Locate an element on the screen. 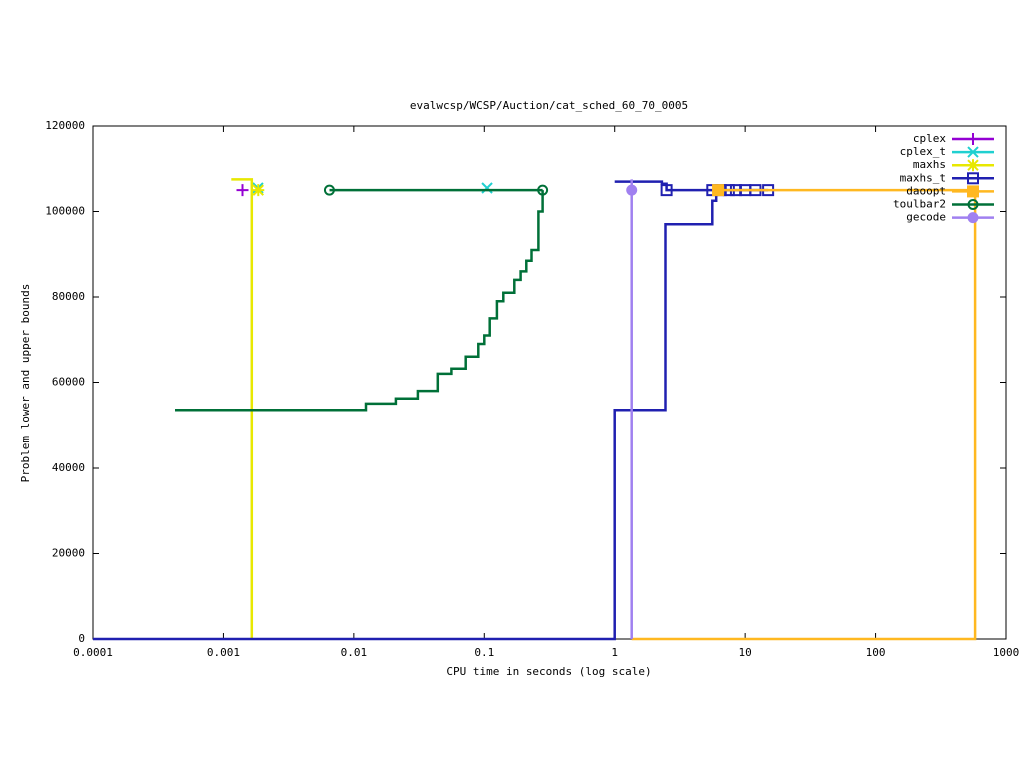 Image resolution: width=1024 pixels, height=768 pixels. legend-label: maxhs_t is located at coordinates (923, 177).